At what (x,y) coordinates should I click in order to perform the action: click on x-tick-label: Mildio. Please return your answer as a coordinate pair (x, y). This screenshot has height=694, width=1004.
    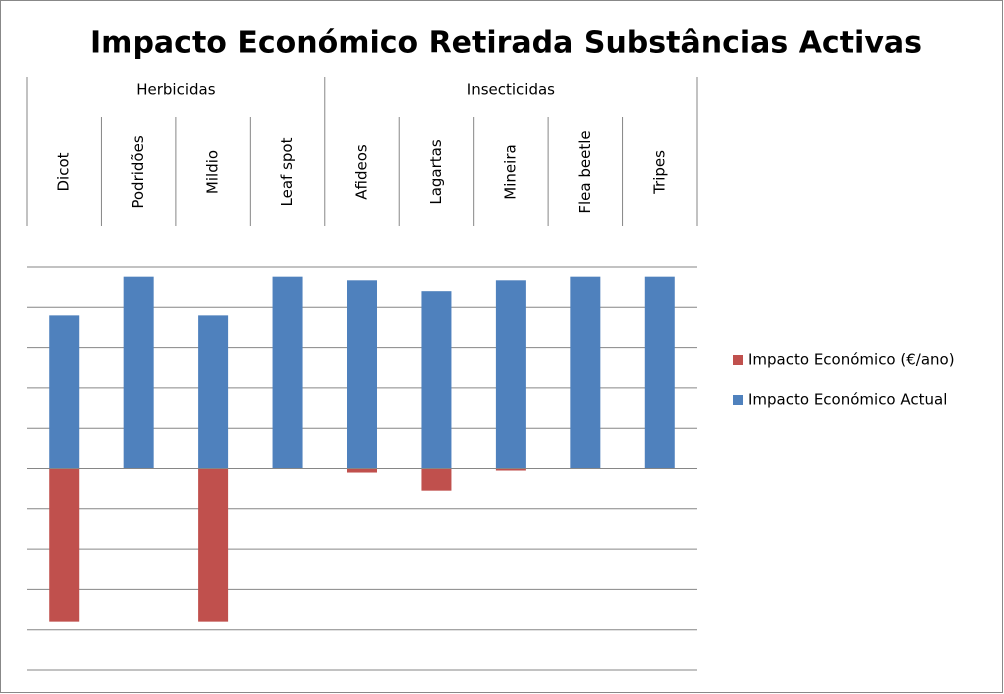
    Looking at the image, I should click on (213, 172).